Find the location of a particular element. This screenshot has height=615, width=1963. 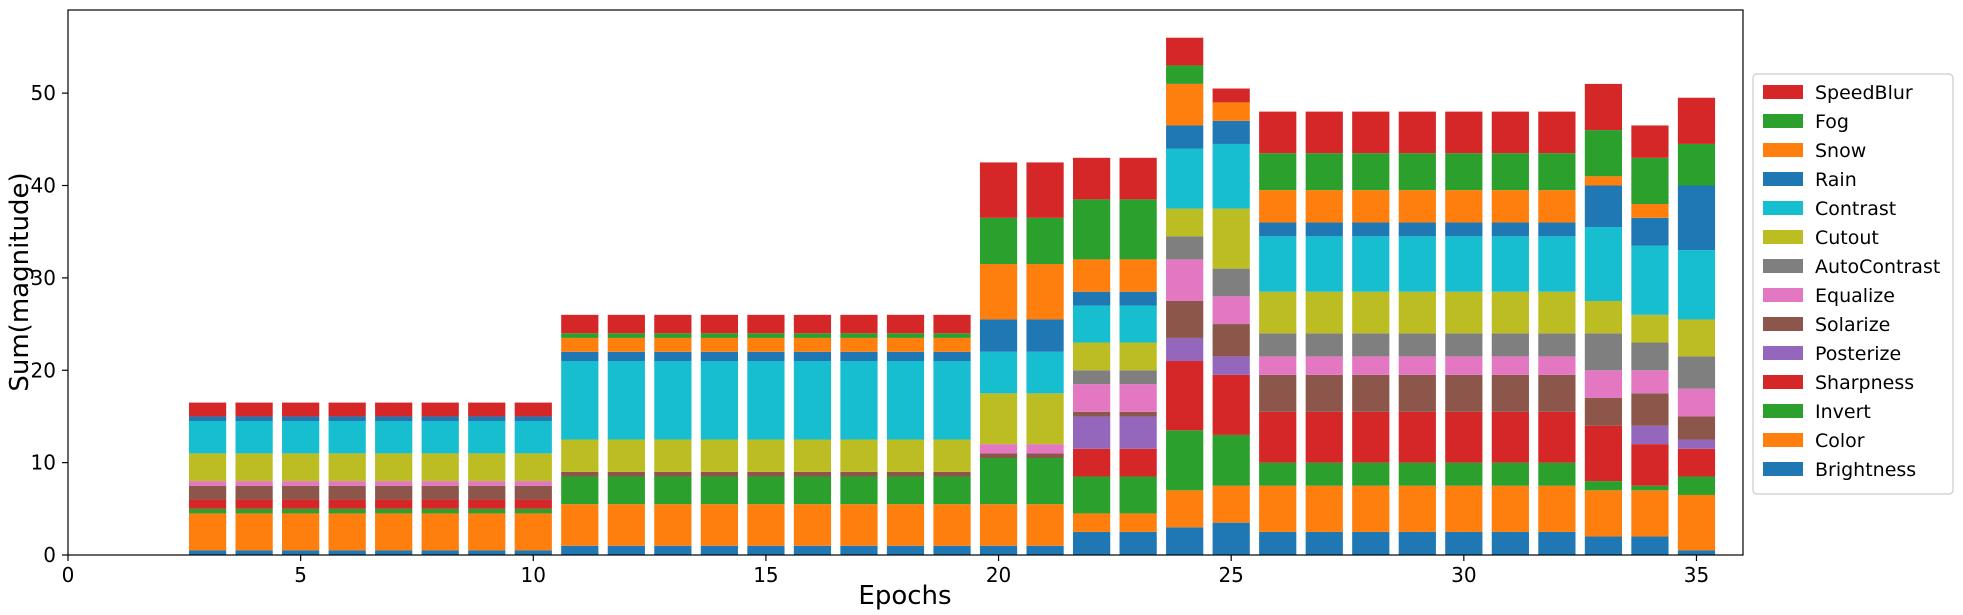

x-tick-label: 30 is located at coordinates (1463, 575).